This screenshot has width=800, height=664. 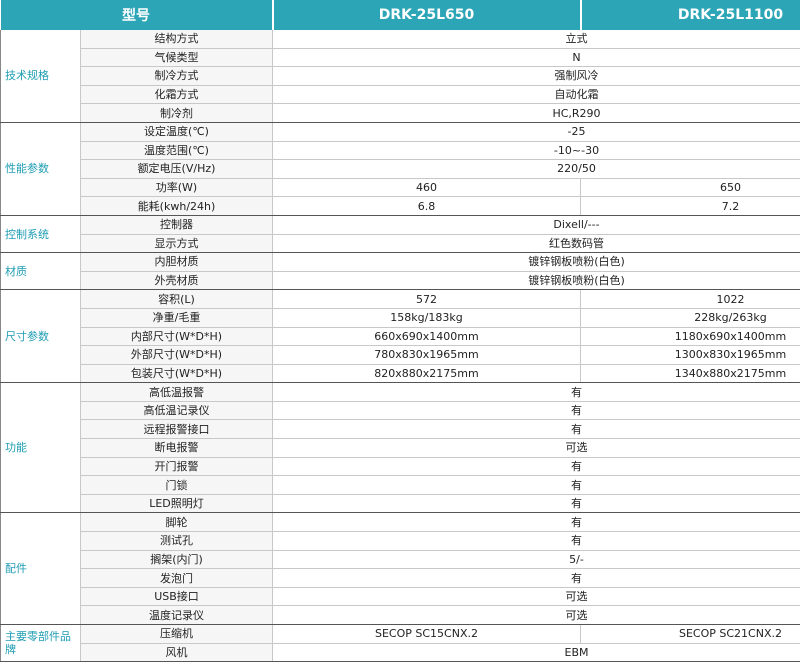 What do you see at coordinates (690, 318) in the screenshot?
I see `value-cell: 228kg/263kg` at bounding box center [690, 318].